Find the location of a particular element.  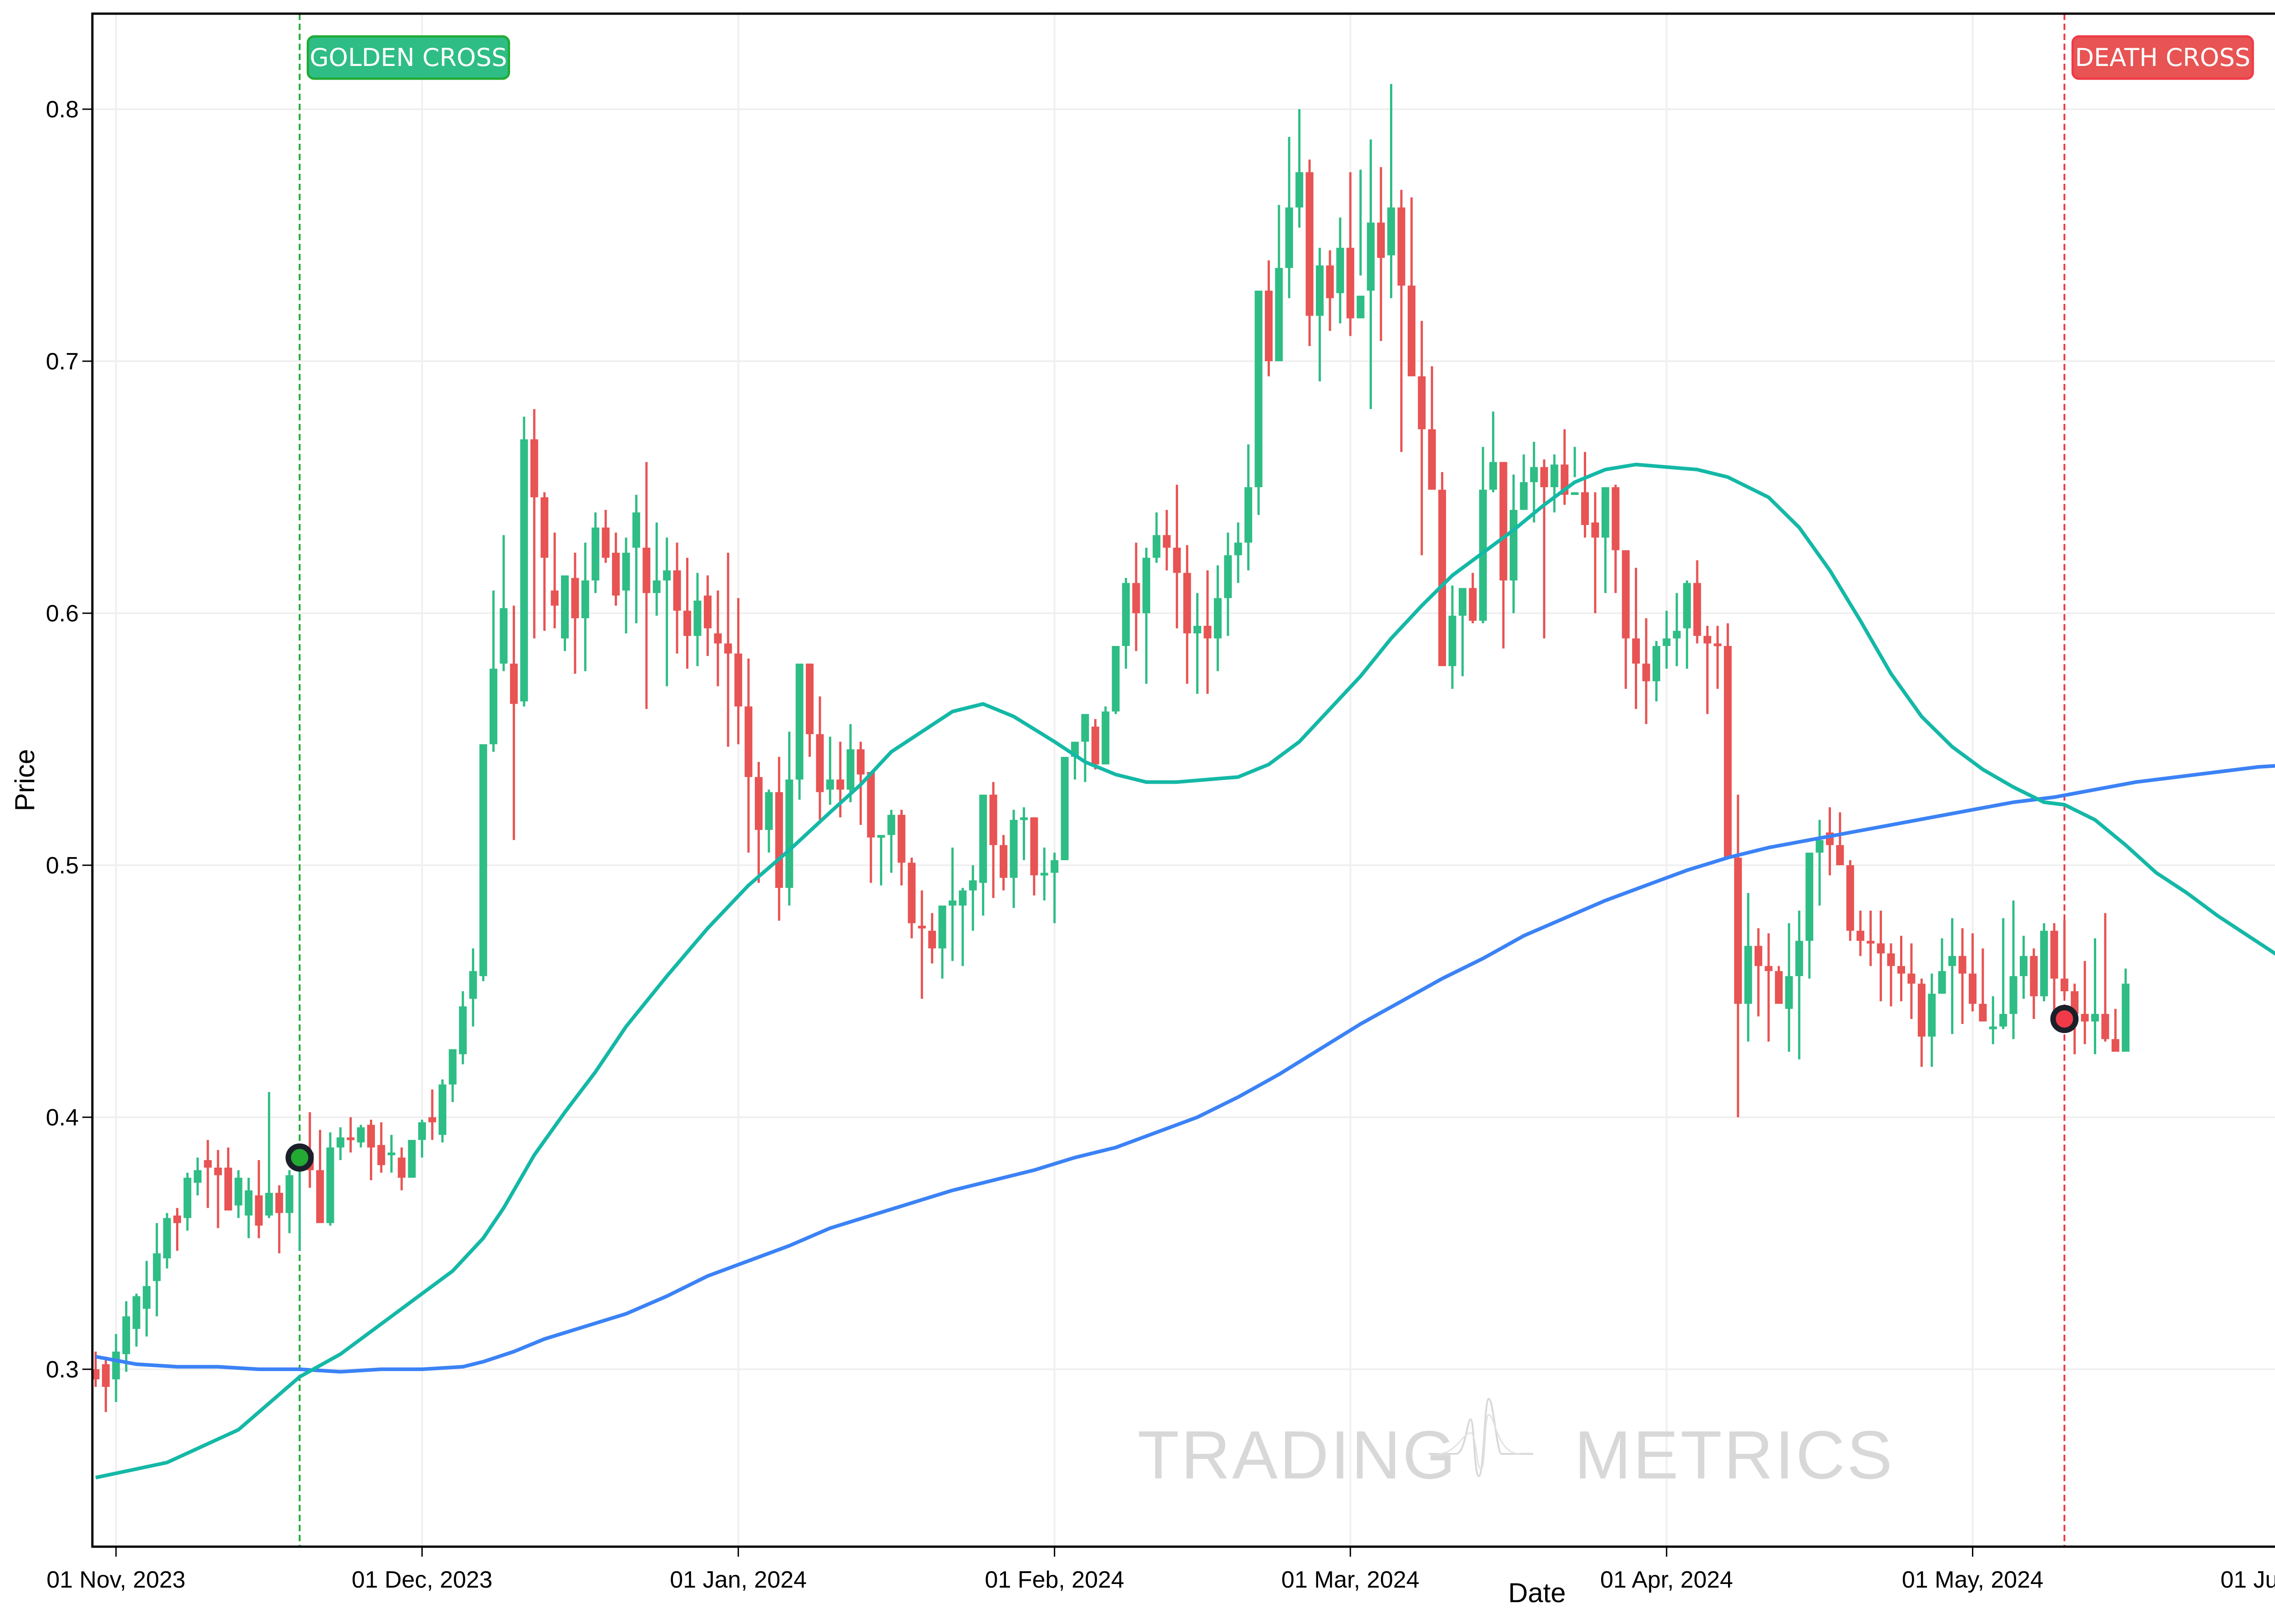

y-axis-title: Price is located at coordinates (25, 780).